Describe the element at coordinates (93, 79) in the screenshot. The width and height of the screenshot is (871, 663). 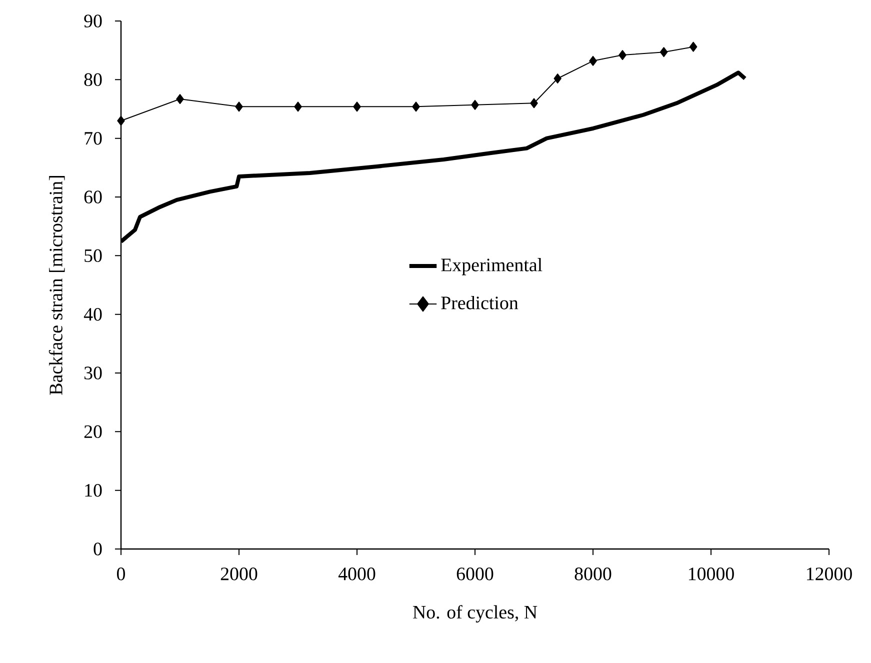
I see `y-tick-label: 80` at that location.